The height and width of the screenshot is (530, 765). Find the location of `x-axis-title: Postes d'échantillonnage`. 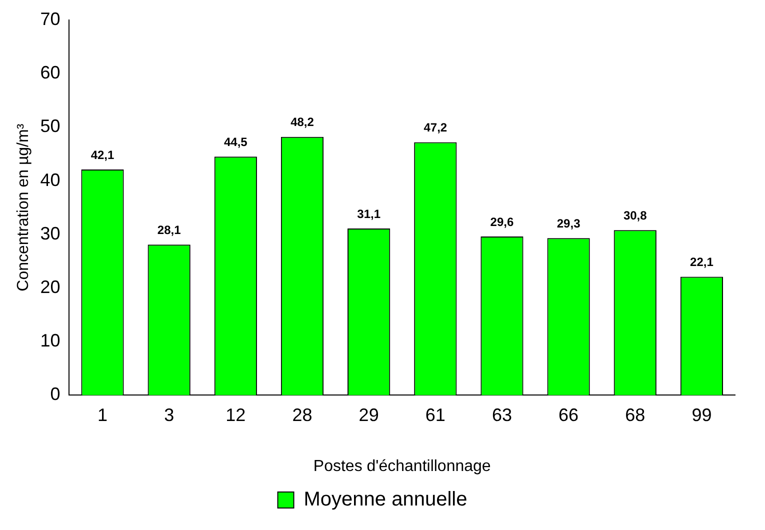

x-axis-title: Postes d'échantillonnage is located at coordinates (402, 466).